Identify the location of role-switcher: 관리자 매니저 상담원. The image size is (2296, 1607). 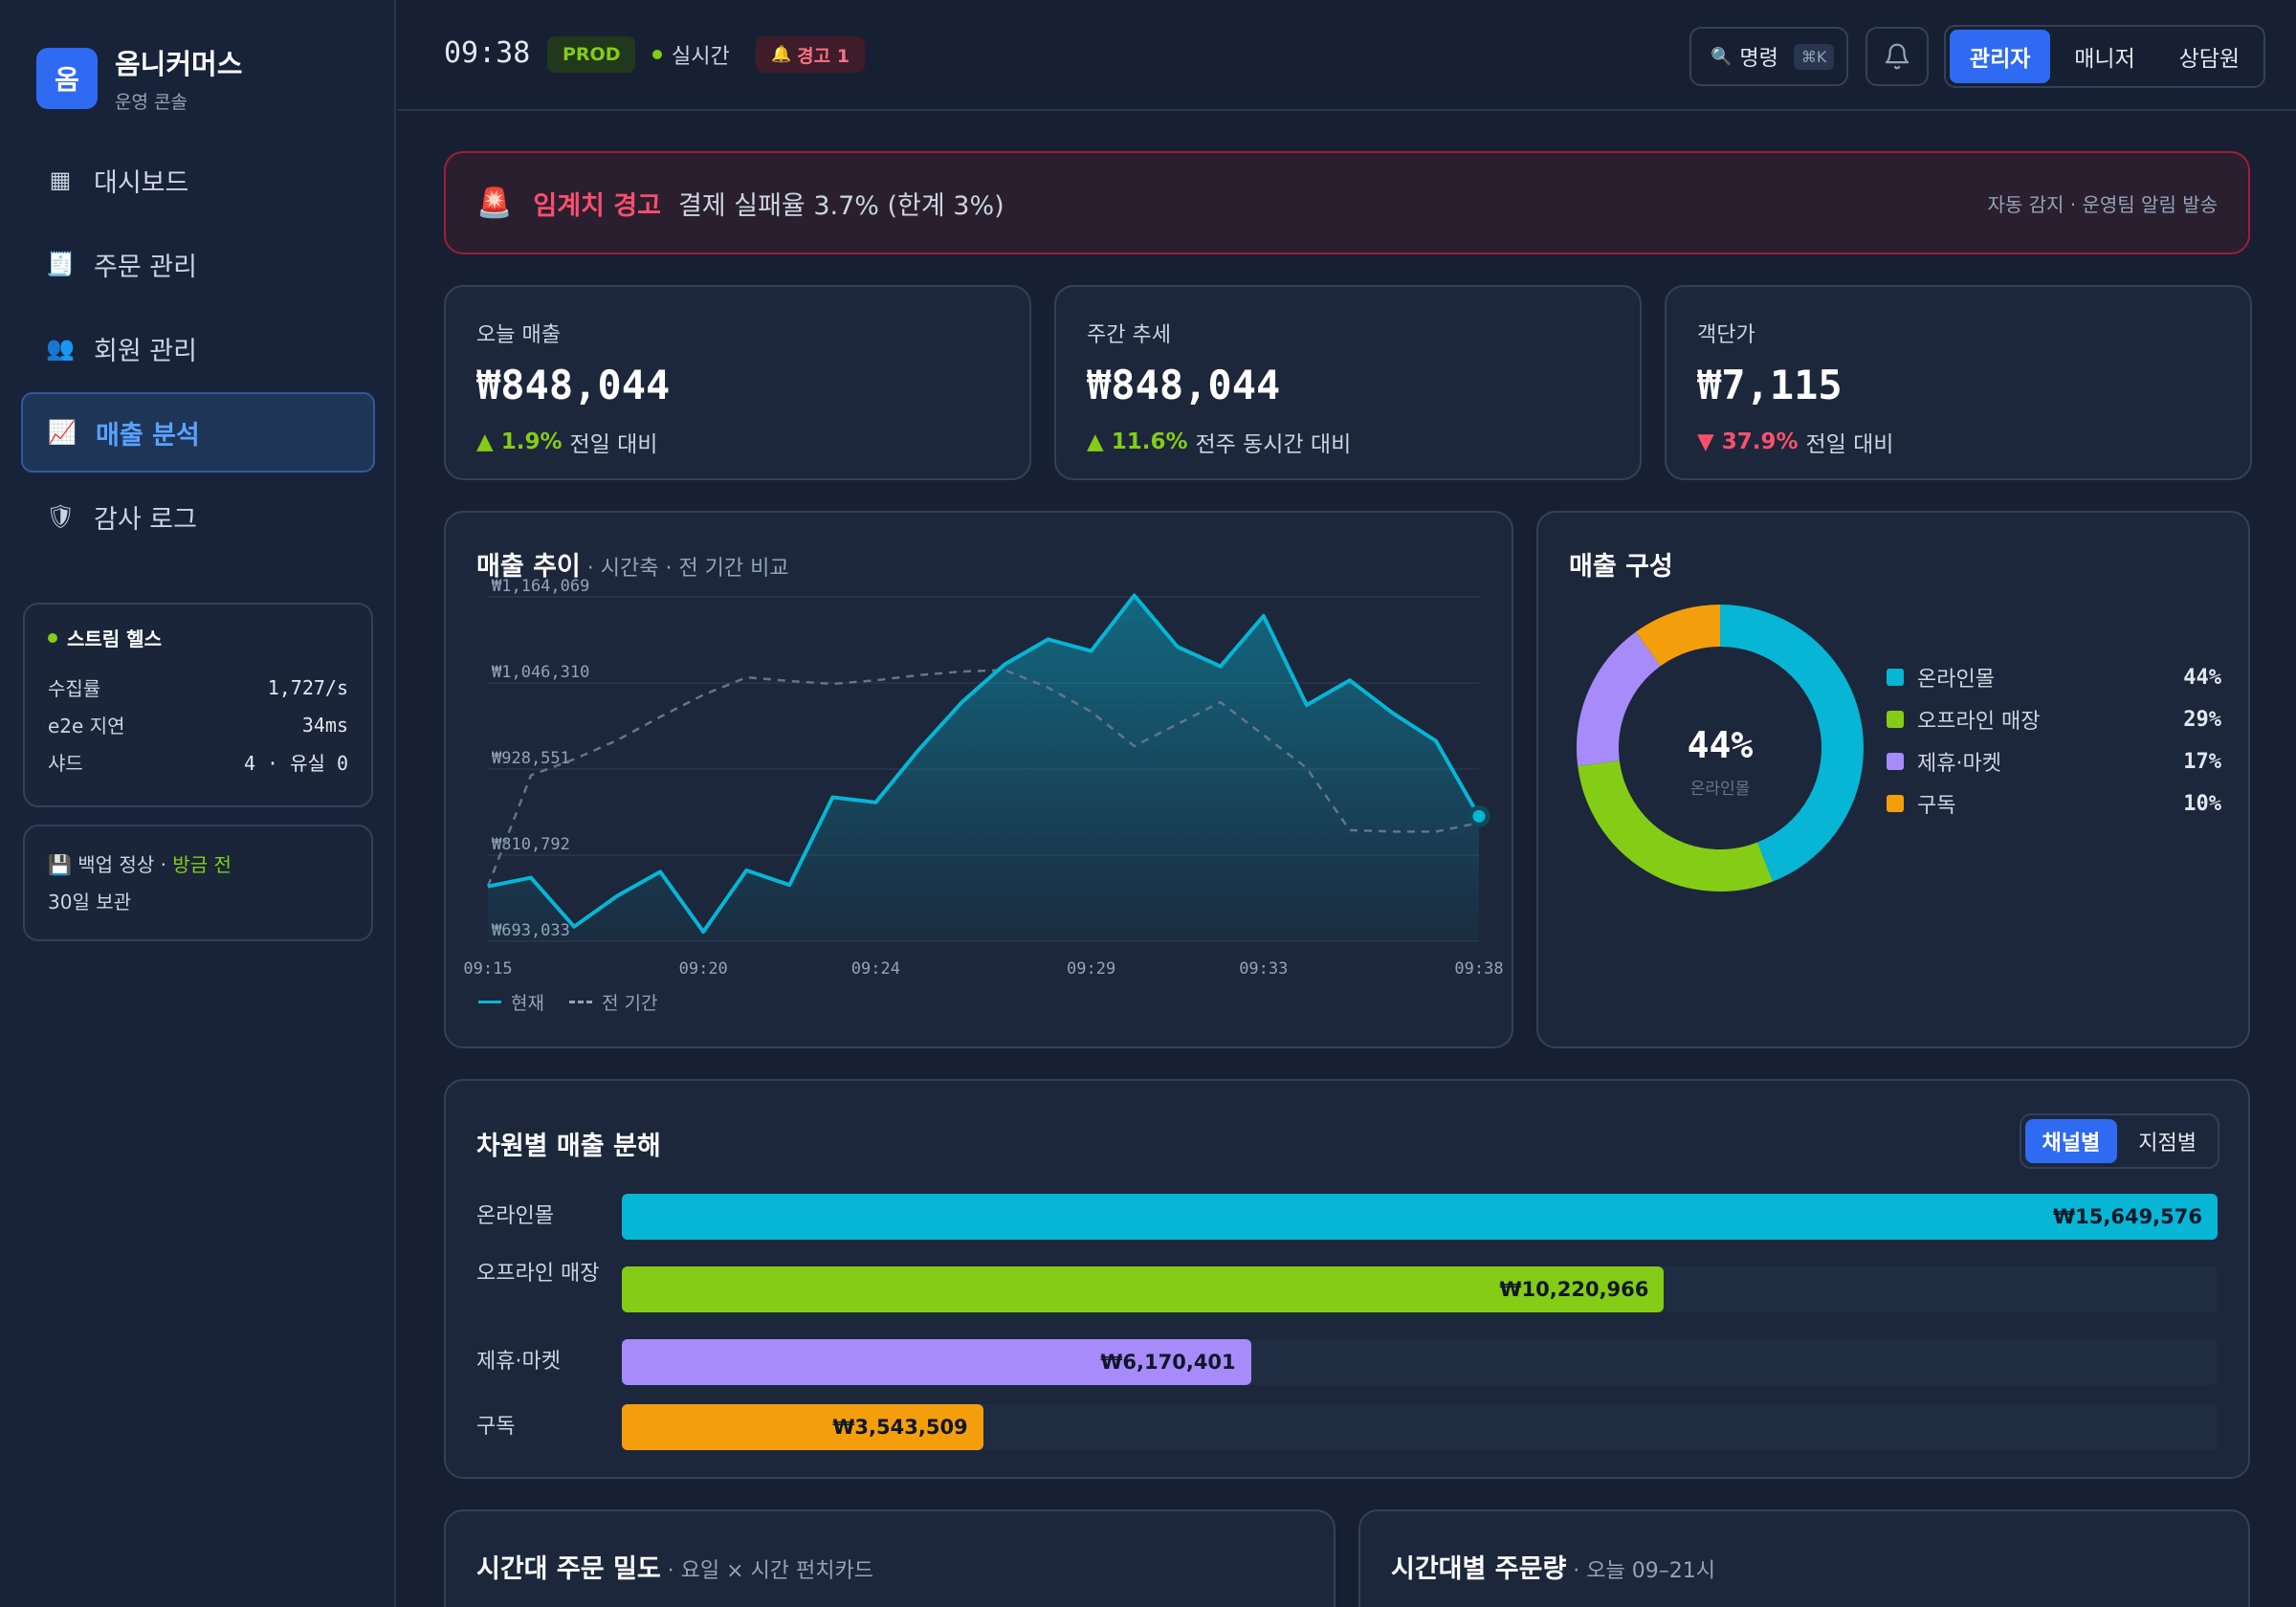
(2104, 56).